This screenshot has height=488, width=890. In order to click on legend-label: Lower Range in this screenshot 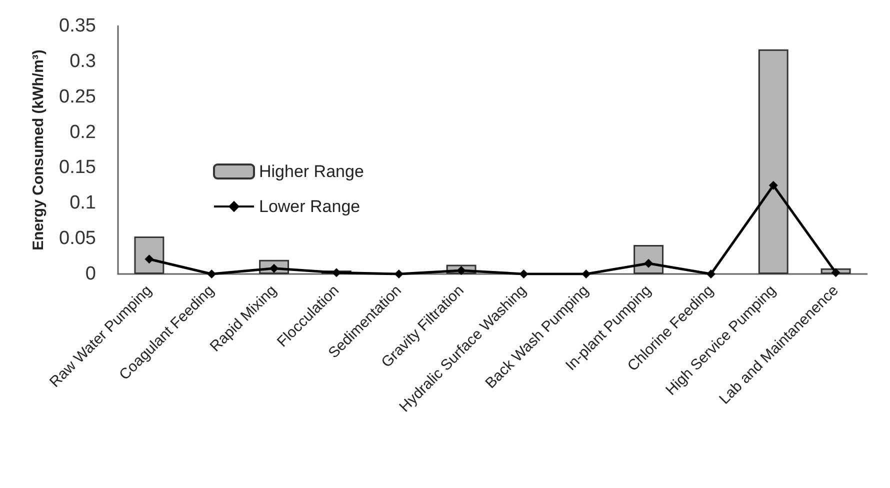, I will do `click(309, 206)`.